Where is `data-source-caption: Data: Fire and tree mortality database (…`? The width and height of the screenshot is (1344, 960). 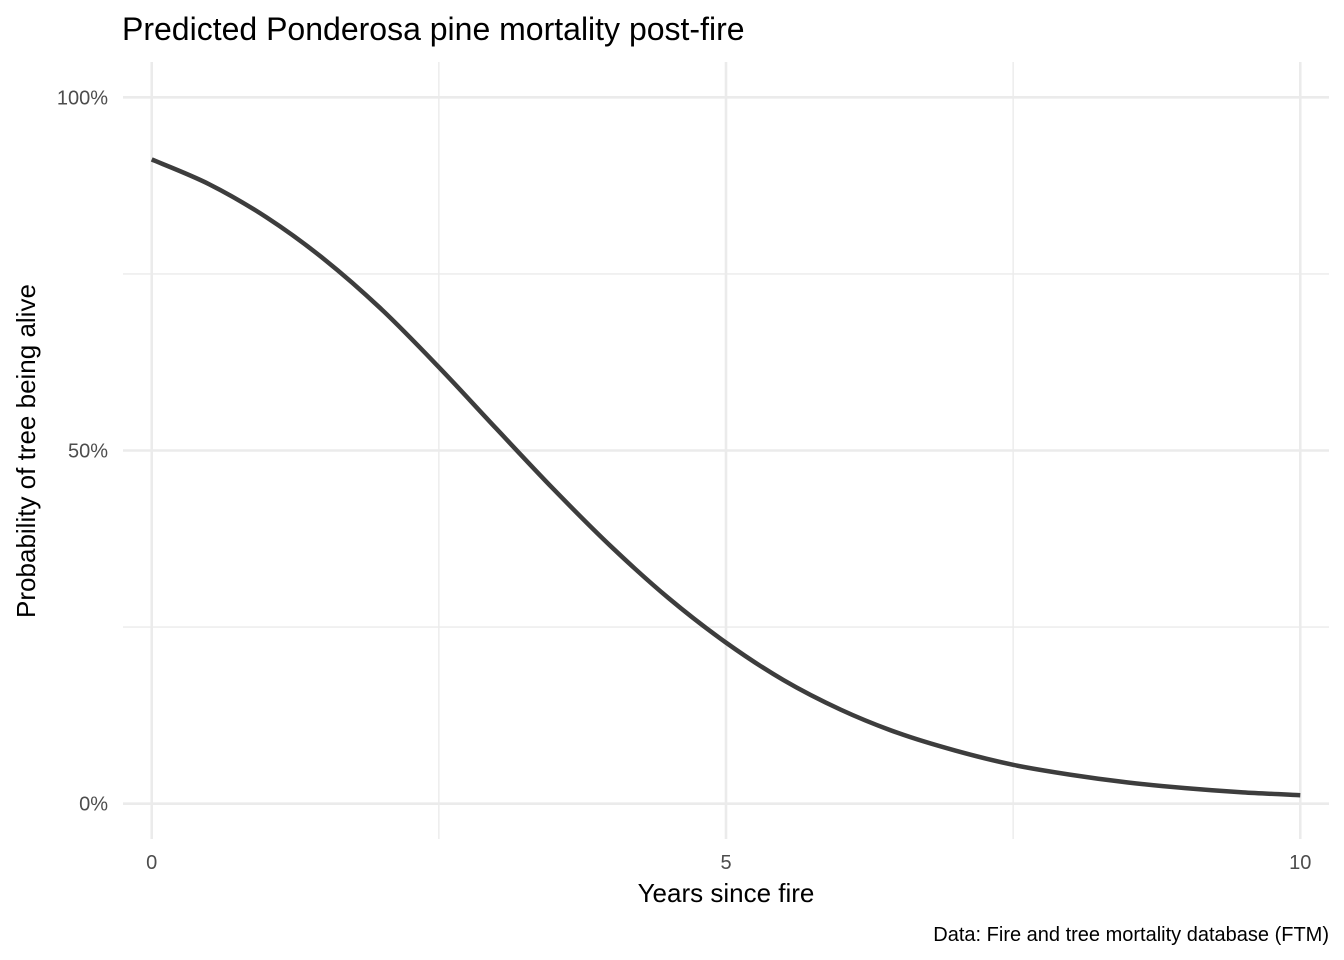 data-source-caption: Data: Fire and tree mortality database (… is located at coordinates (1131, 935).